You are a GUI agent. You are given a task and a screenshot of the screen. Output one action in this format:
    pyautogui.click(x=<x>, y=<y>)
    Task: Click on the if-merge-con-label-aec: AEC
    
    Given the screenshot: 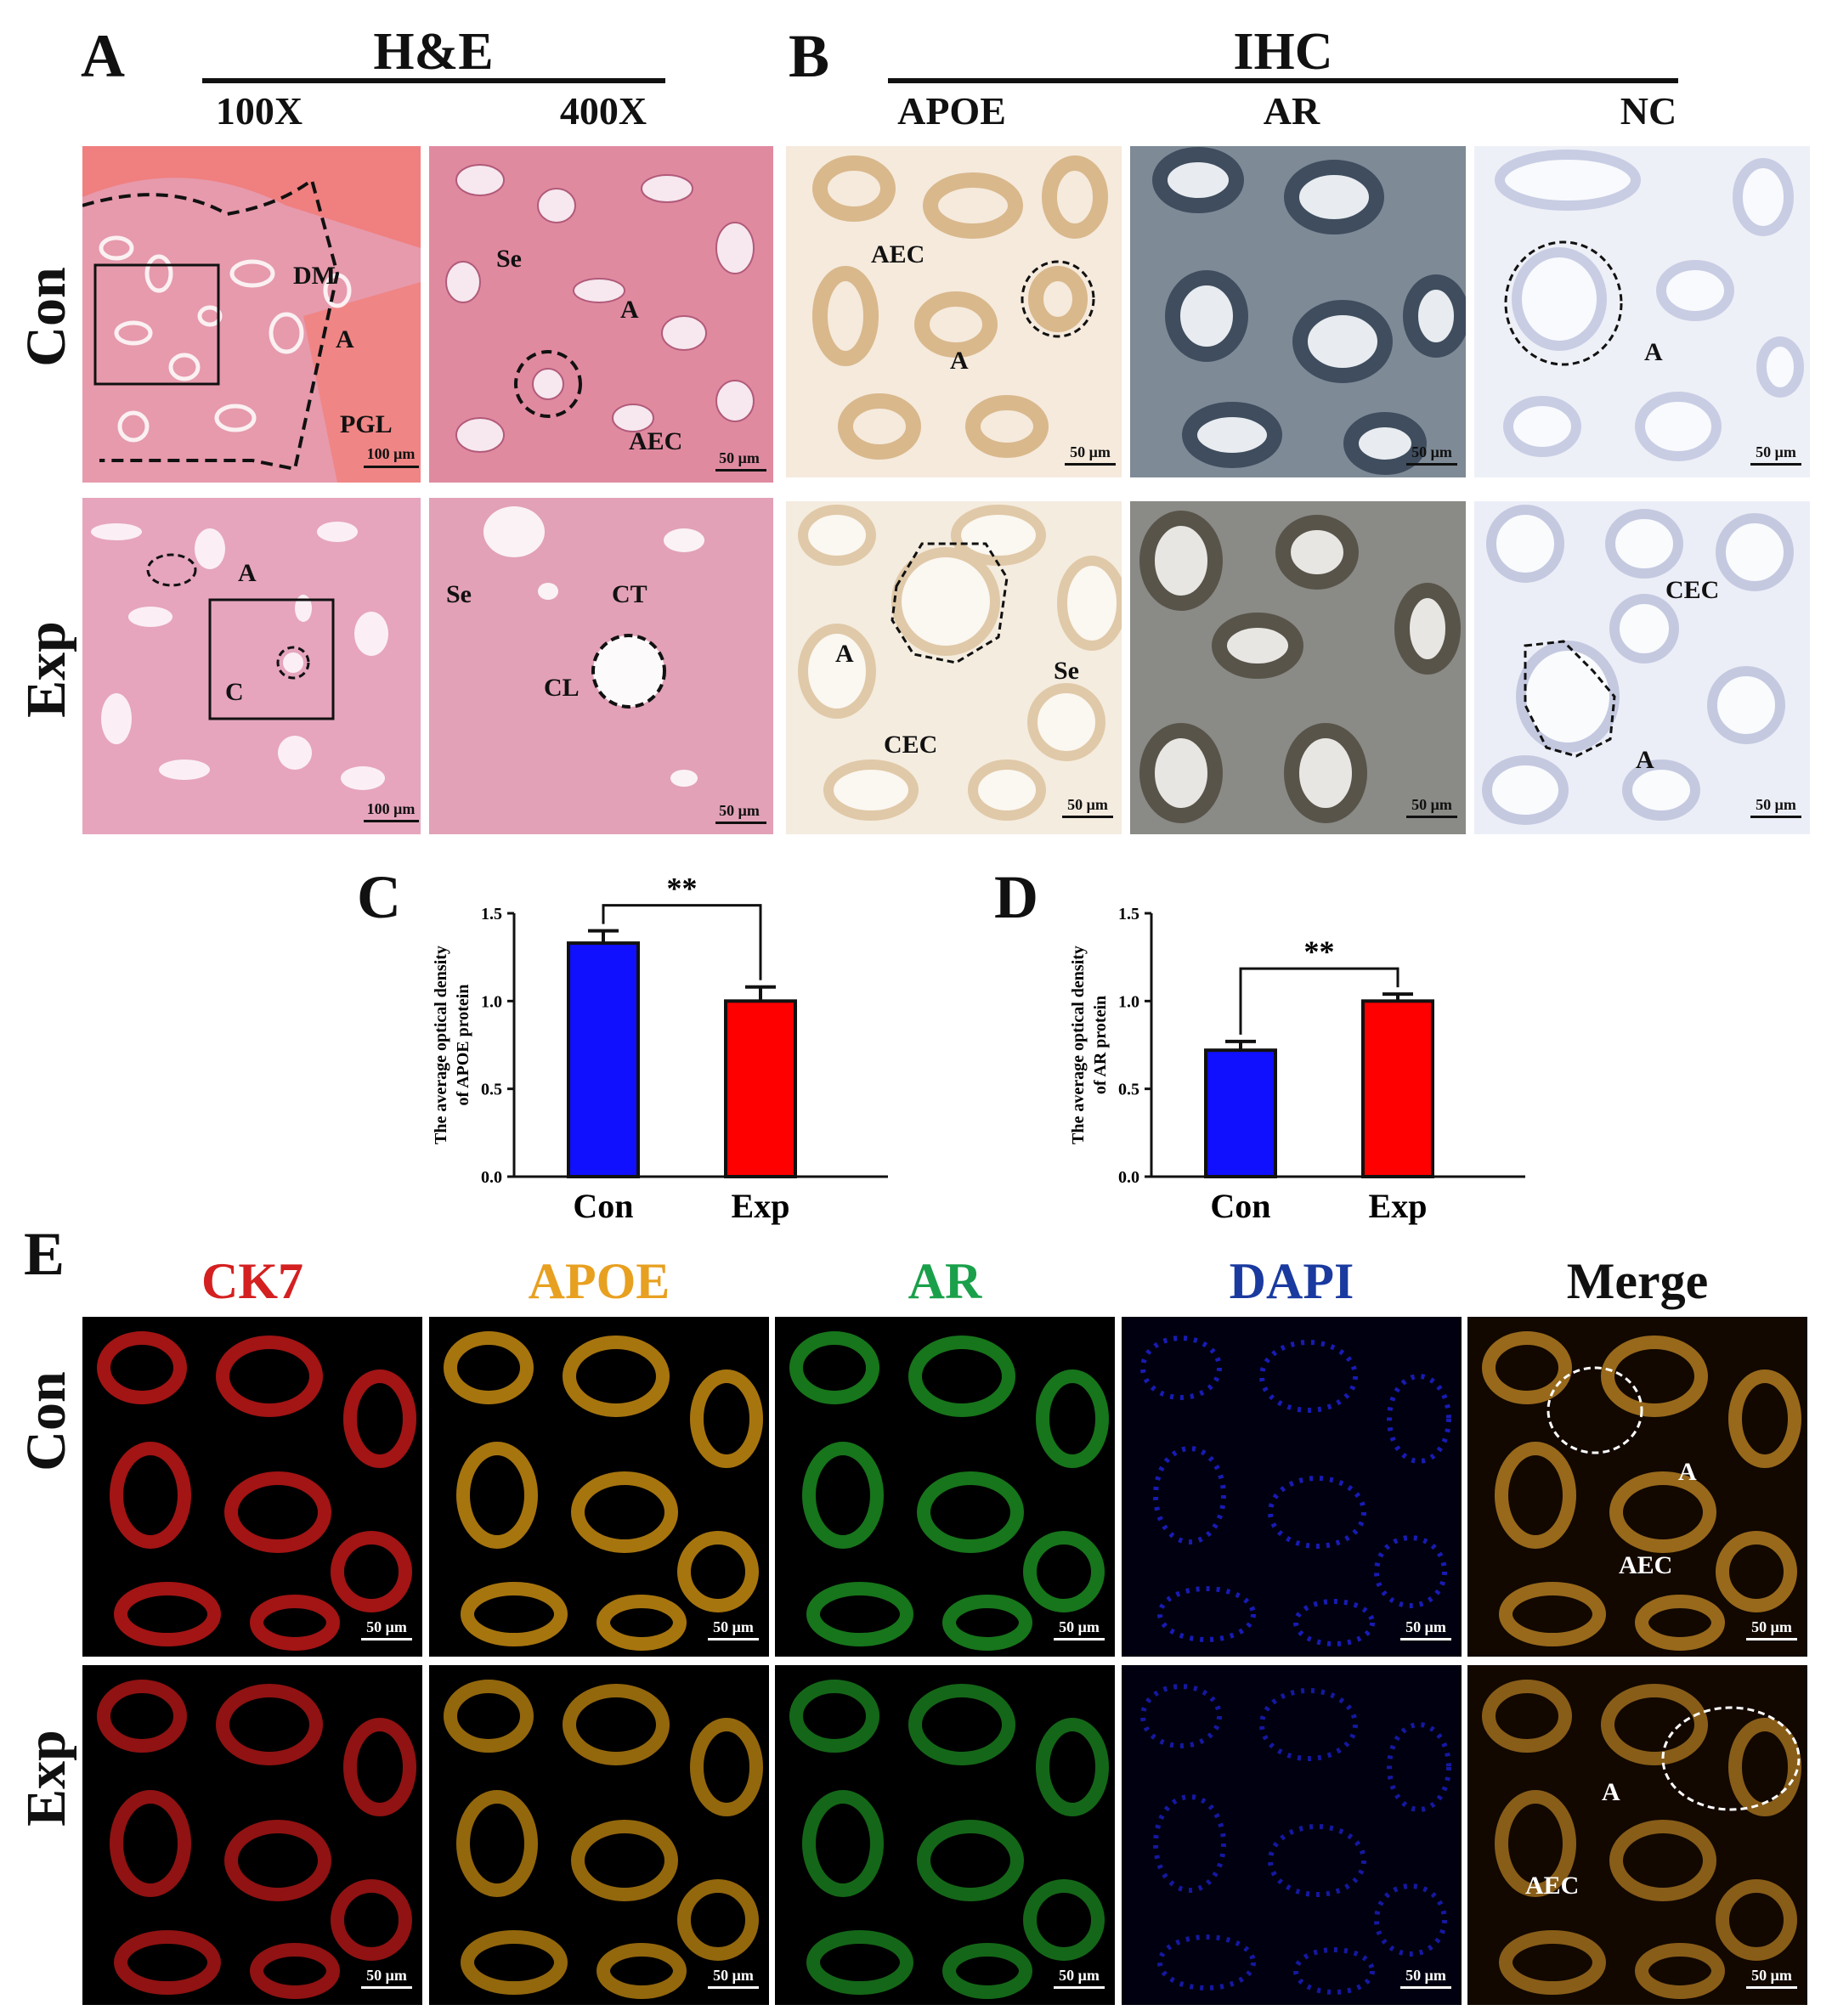 What is the action you would take?
    pyautogui.click(x=1646, y=1565)
    